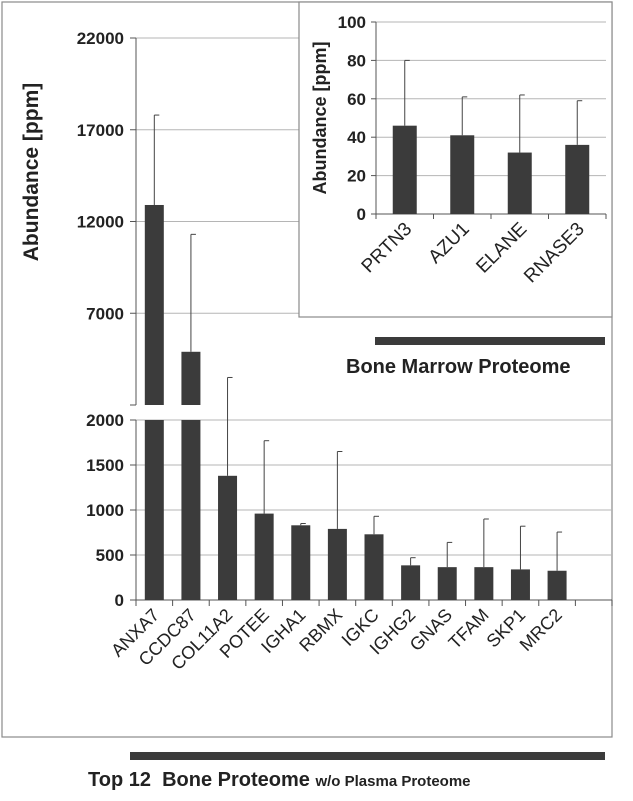 Image resolution: width=633 pixels, height=801 pixels. I want to click on main-bar-lower-ANXA7, so click(154, 510).